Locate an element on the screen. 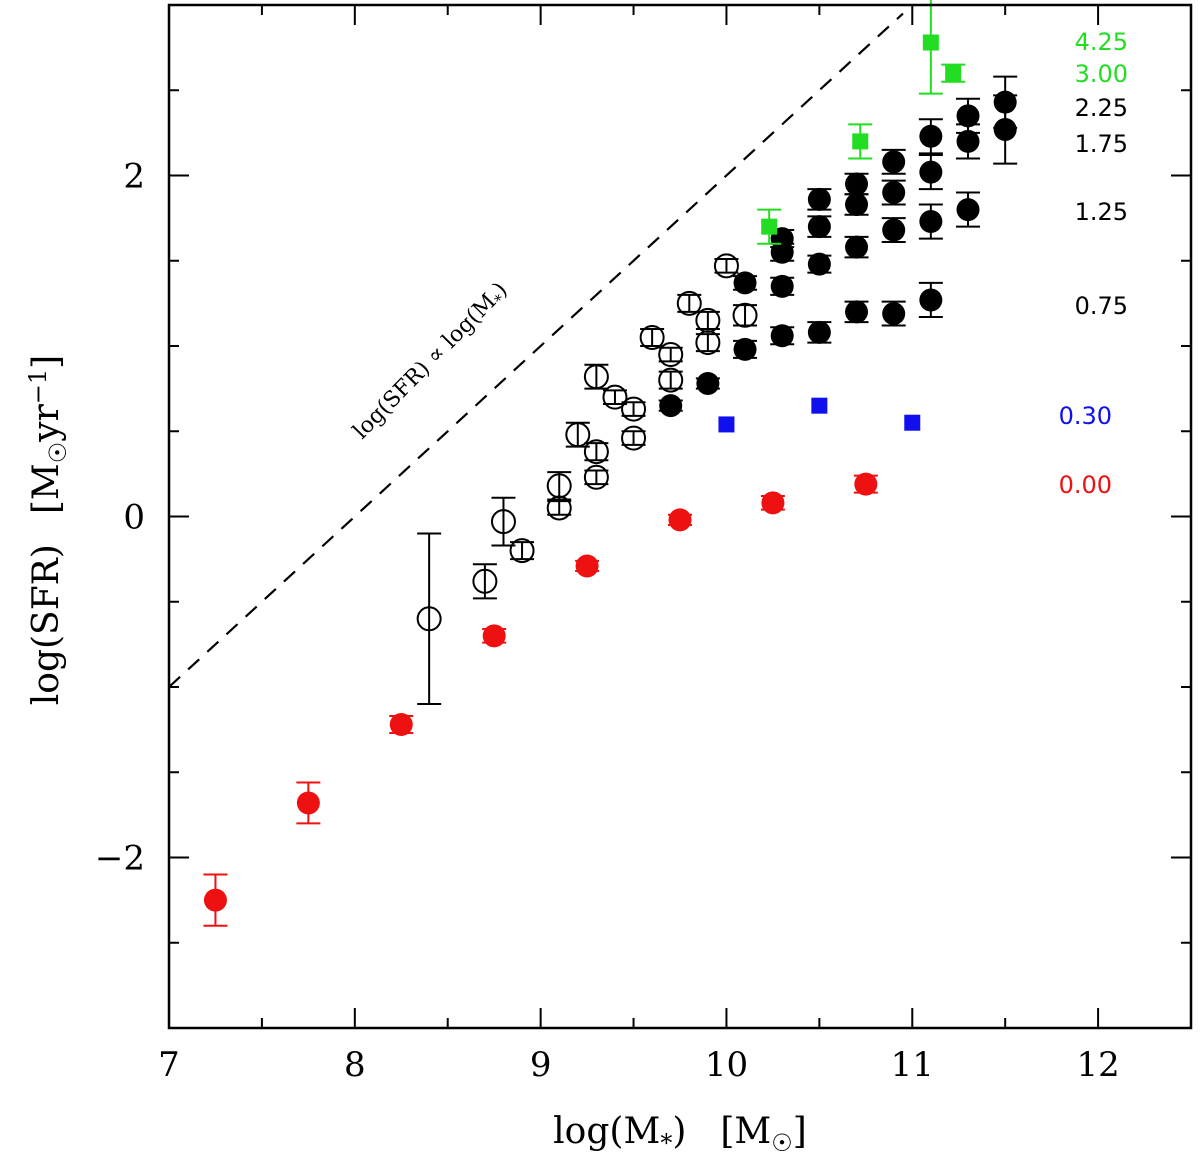 The image size is (1200, 1158). x-tick-label: 9 is located at coordinates (541, 1065).